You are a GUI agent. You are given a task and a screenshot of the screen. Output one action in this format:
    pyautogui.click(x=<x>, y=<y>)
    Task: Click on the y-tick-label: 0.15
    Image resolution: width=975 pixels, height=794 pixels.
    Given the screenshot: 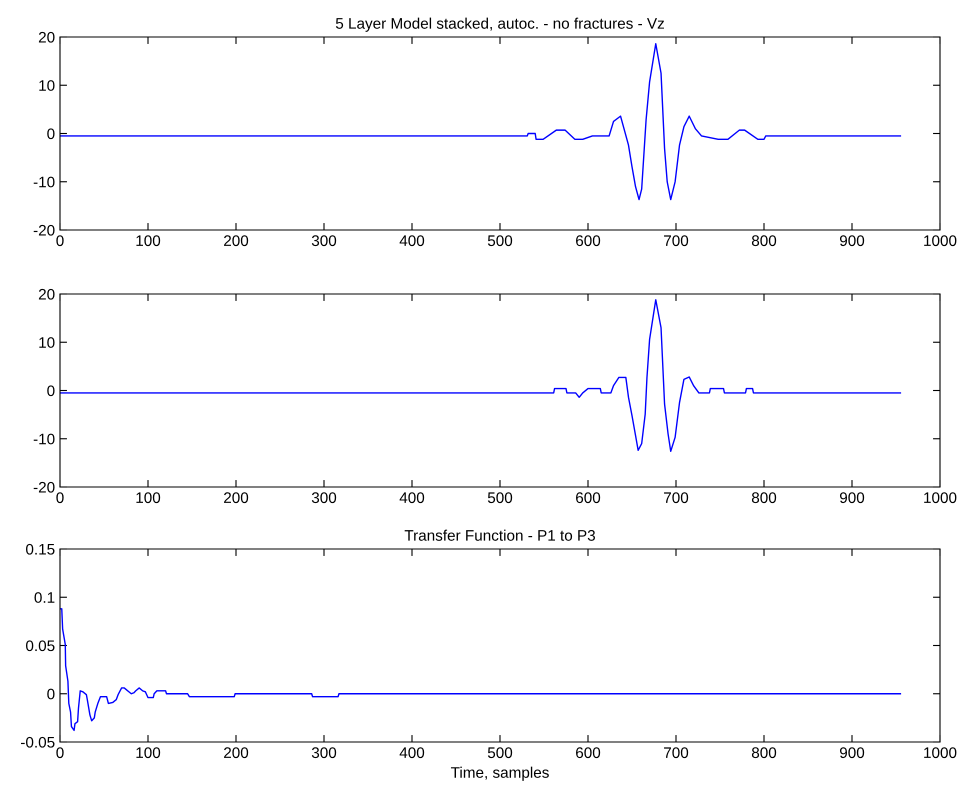 What is the action you would take?
    pyautogui.click(x=40, y=549)
    